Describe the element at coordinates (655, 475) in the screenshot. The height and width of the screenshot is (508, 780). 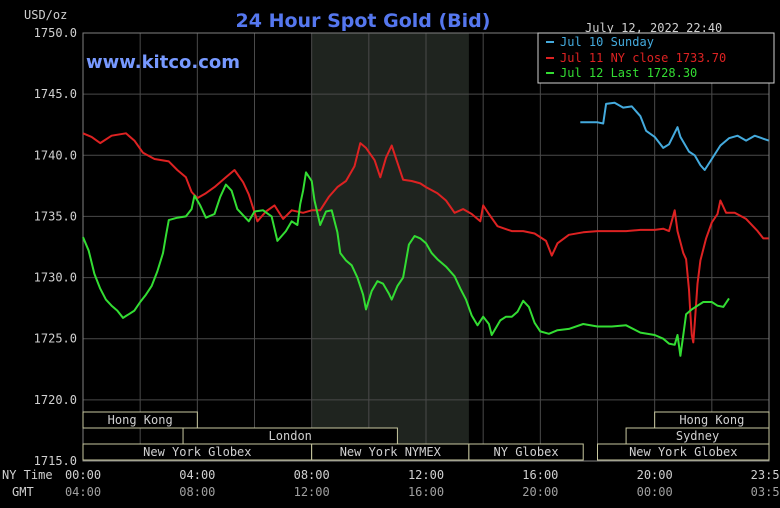
I see `x-tick-label-ny: 20:00` at that location.